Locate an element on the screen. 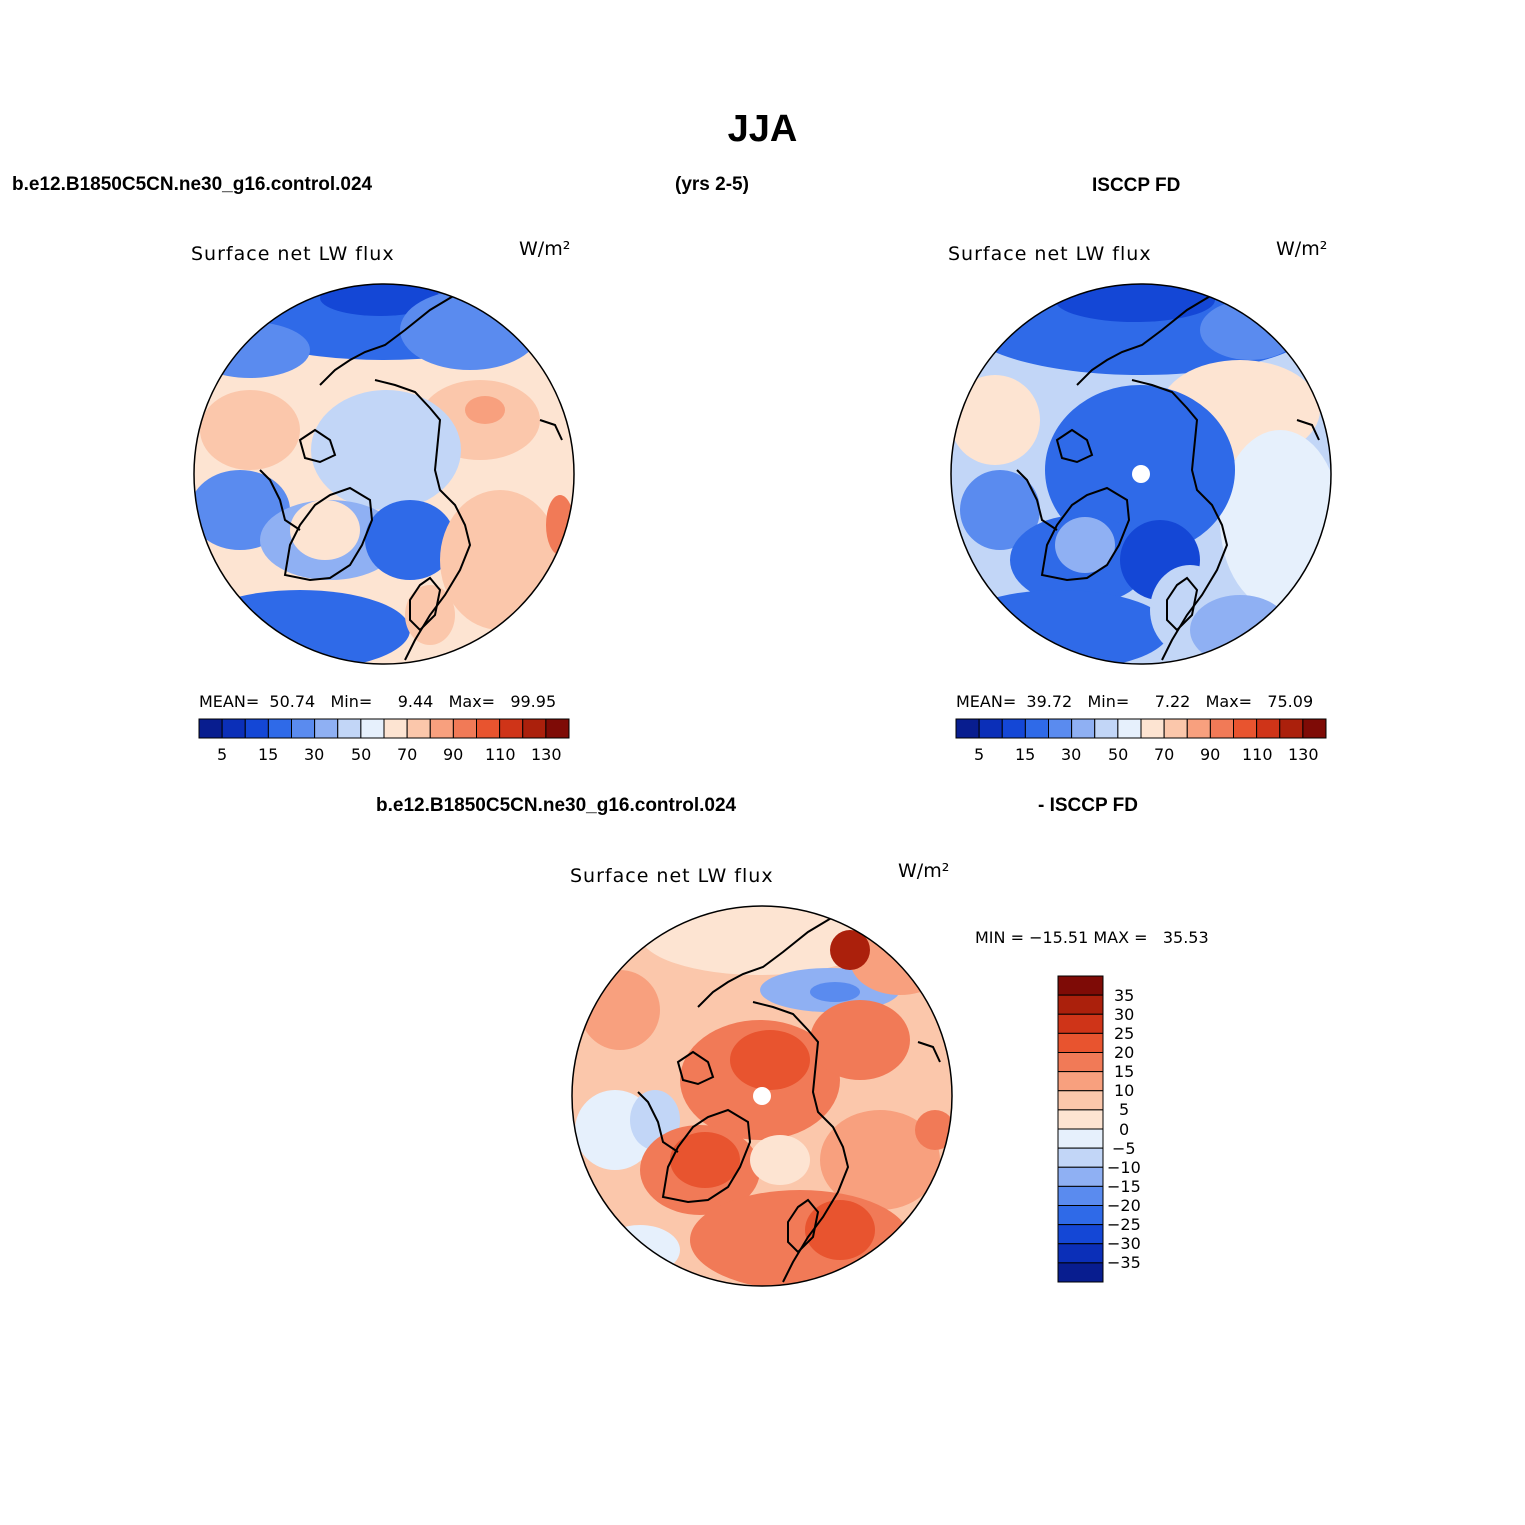  model-case-name: b.e12.B1850C5CN.ne30_g16.control.024 is located at coordinates (192, 184).